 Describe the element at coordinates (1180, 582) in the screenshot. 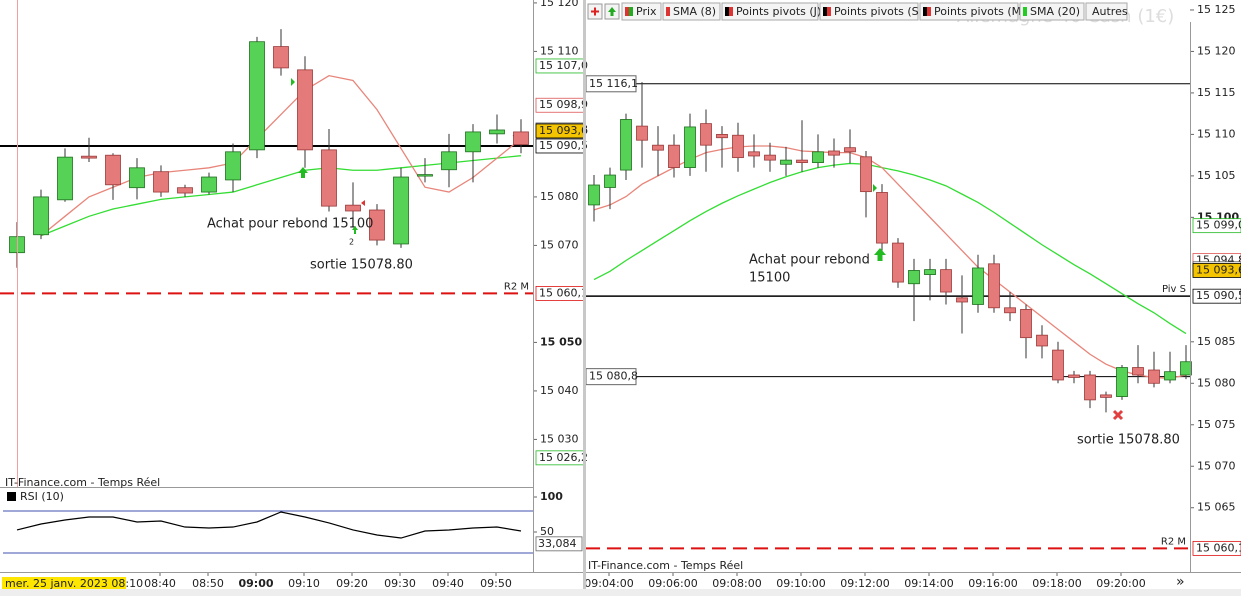

I see `scroll-button: »` at that location.